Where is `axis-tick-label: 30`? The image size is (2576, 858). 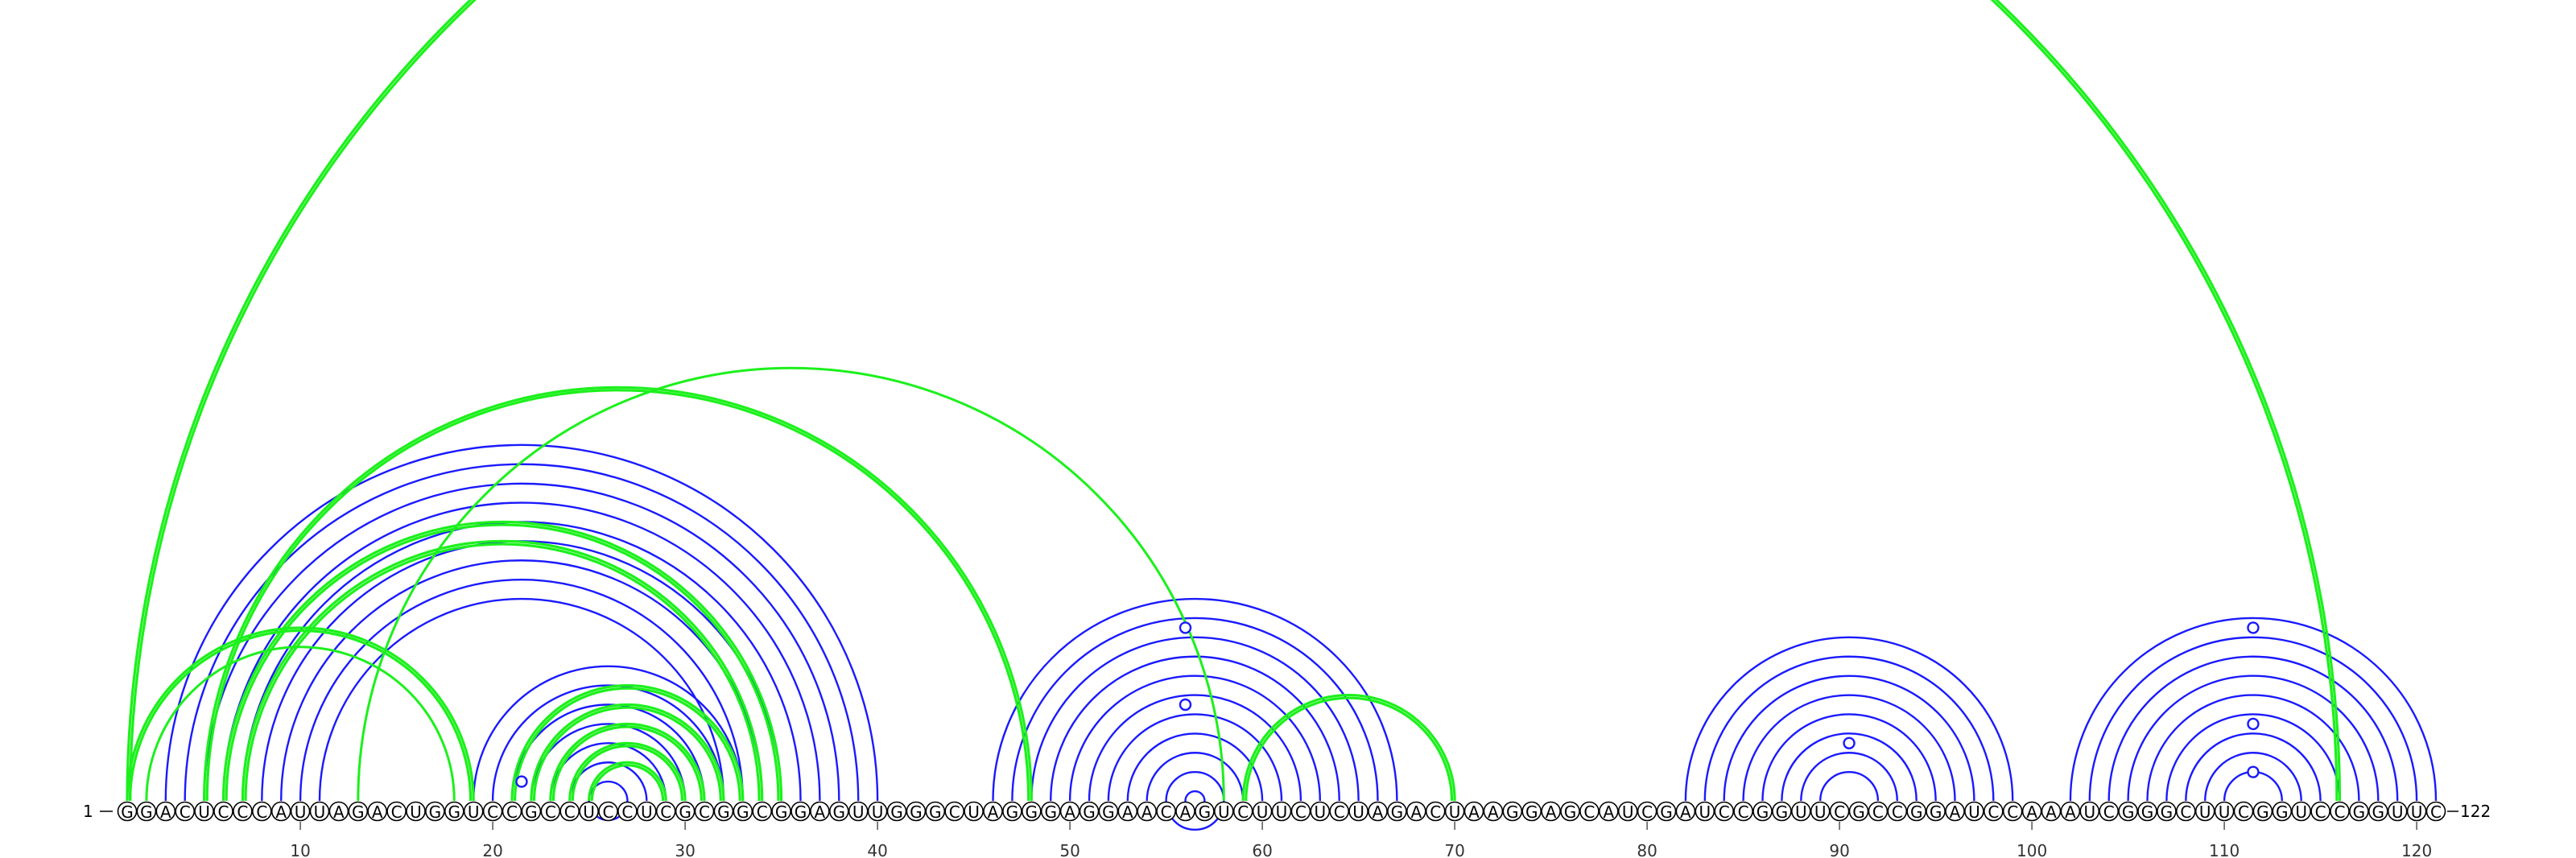
axis-tick-label: 30 is located at coordinates (685, 850).